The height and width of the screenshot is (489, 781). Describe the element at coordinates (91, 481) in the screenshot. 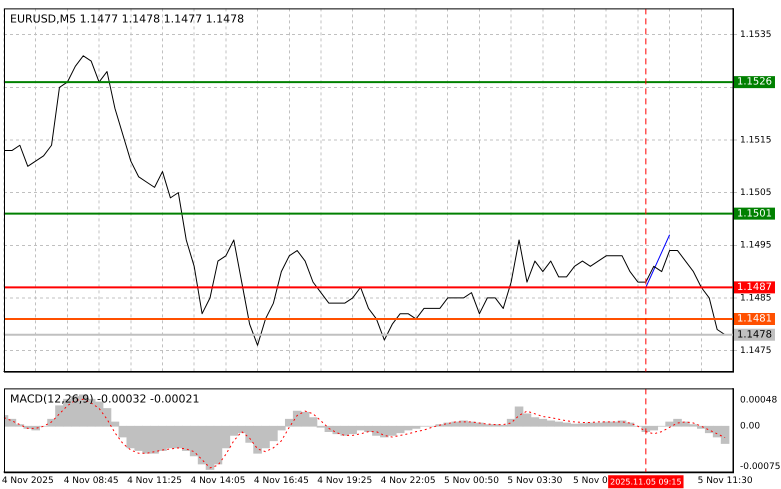

I see `x-tick-label: 4 Nov 08:45` at that location.